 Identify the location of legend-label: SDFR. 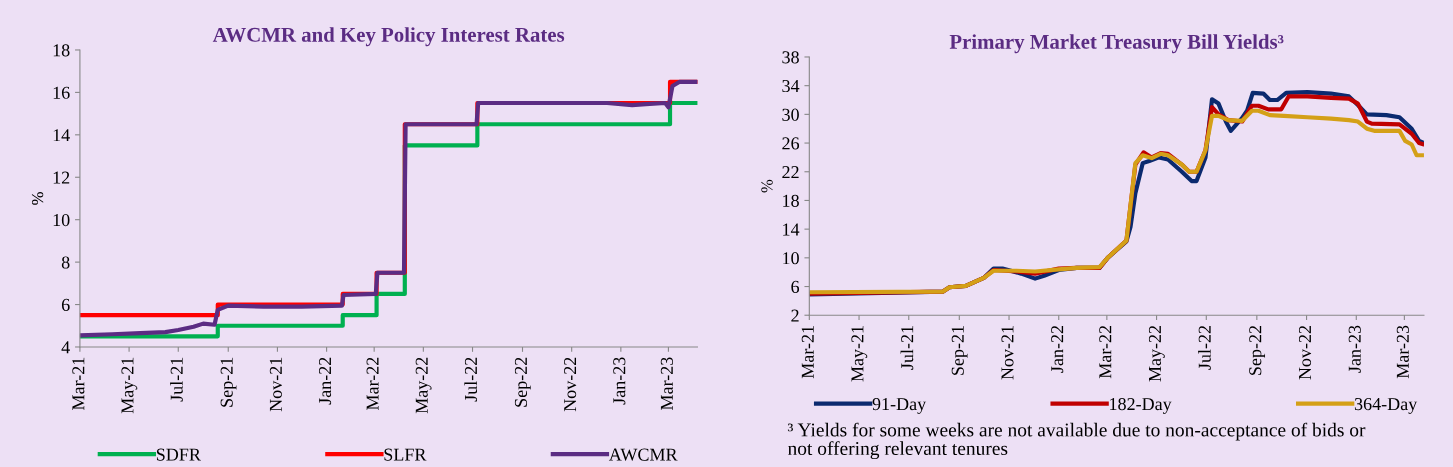
(178, 454).